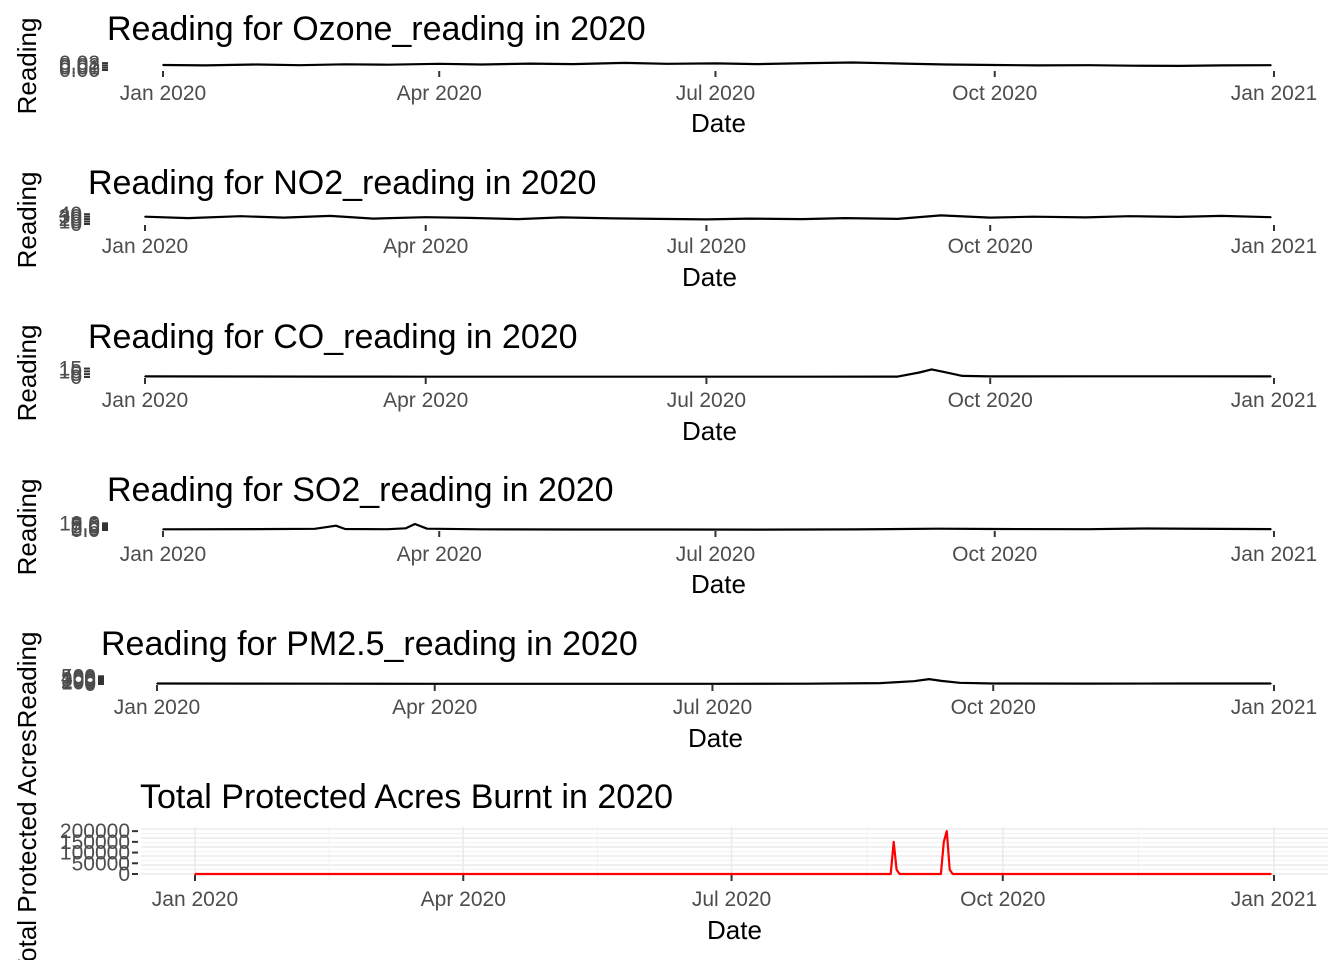 The width and height of the screenshot is (1344, 960). I want to click on grid-lines, so click(734, 853).